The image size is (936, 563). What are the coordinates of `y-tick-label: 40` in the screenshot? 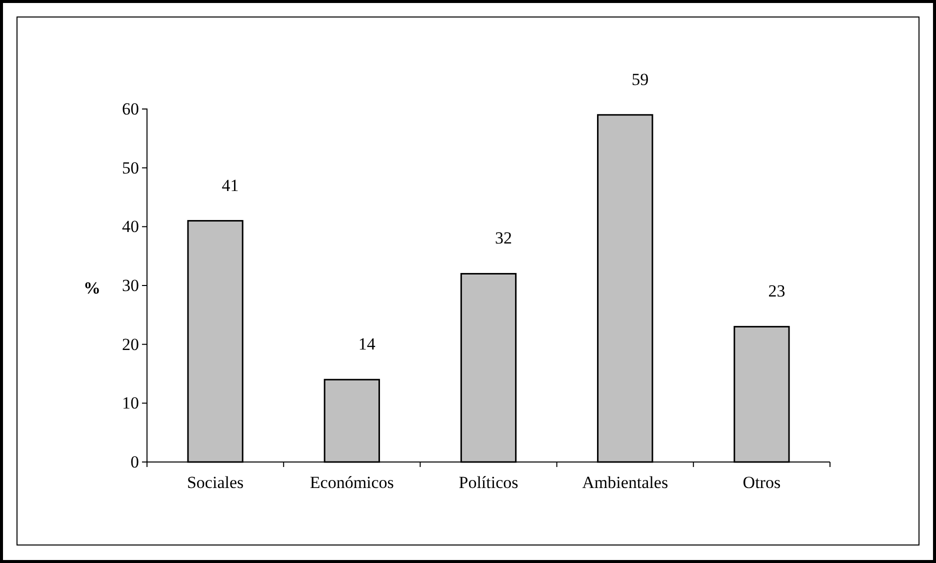 It's located at (130, 226).